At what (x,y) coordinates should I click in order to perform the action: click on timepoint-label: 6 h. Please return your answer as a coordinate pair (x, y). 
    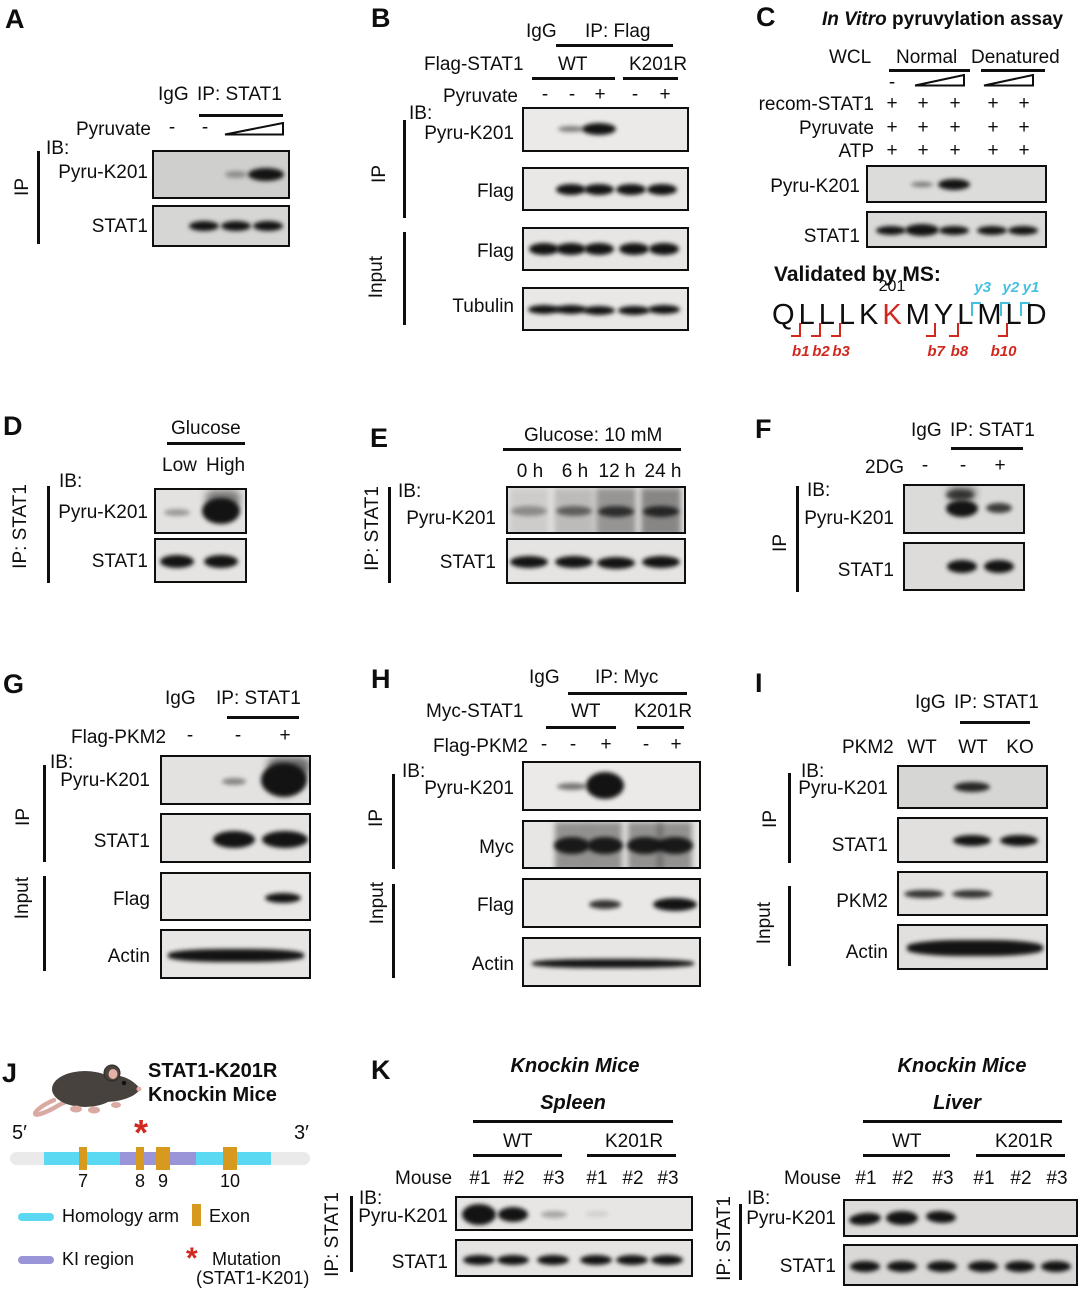
    Looking at the image, I should click on (575, 471).